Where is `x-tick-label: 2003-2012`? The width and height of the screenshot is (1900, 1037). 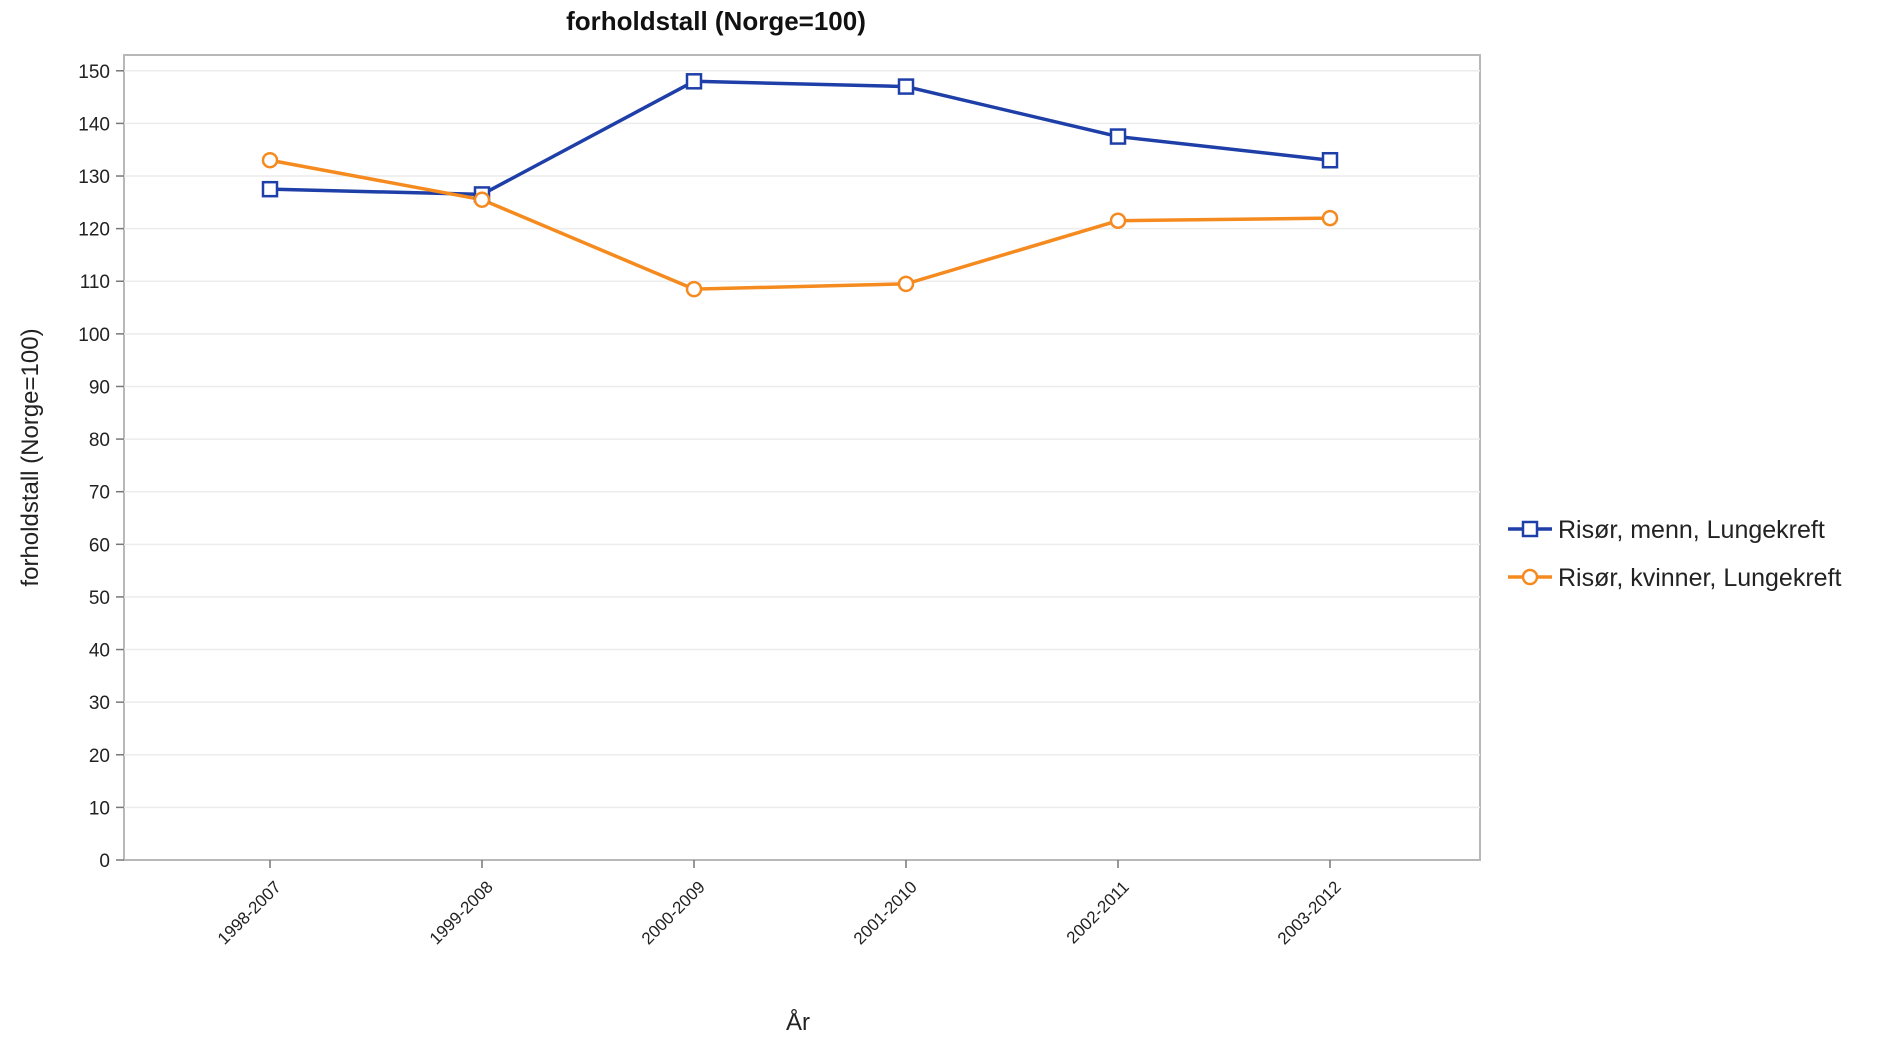
x-tick-label: 2003-2012 is located at coordinates (1309, 912).